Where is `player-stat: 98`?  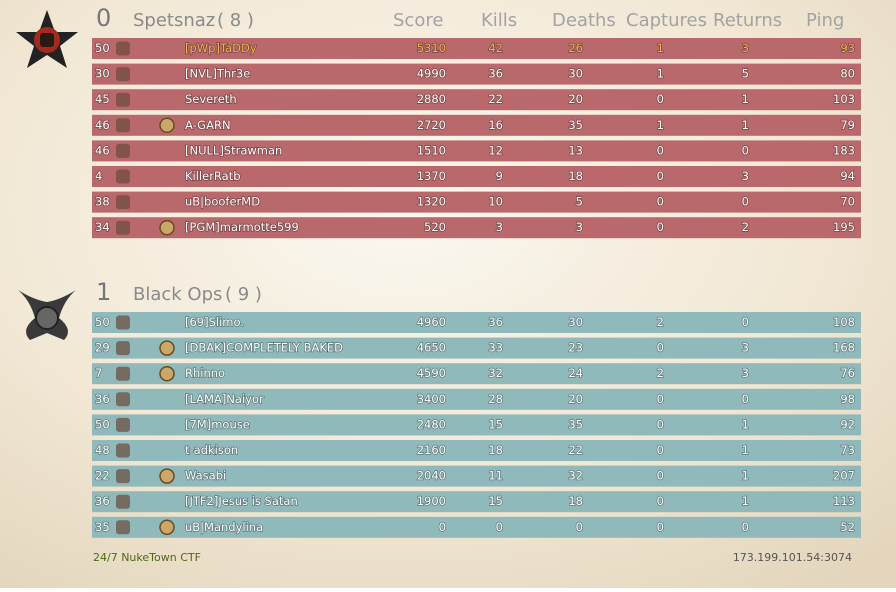 player-stat: 98 is located at coordinates (847, 399).